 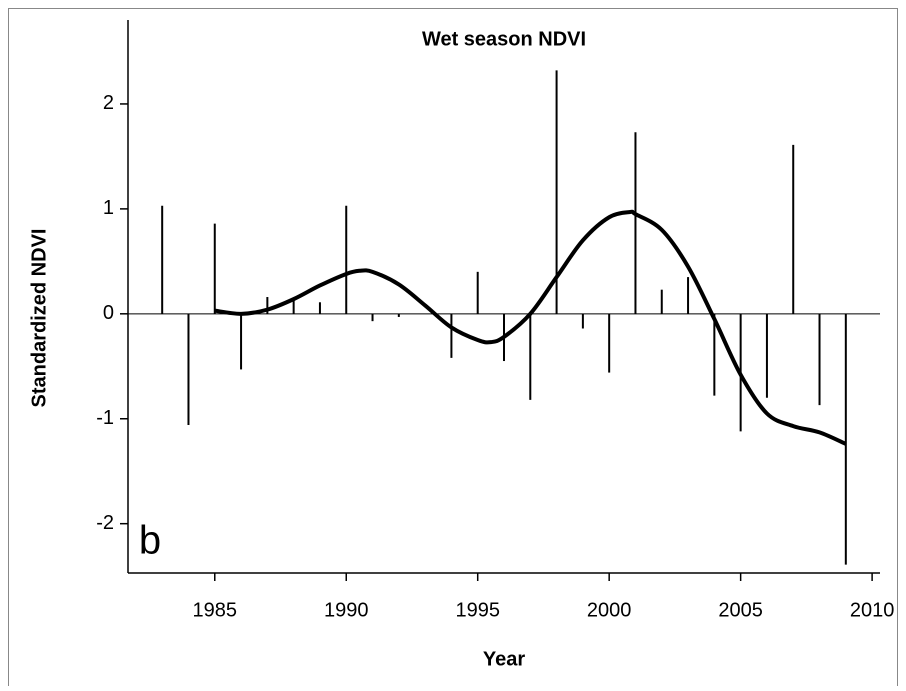 I want to click on y-tick-label: 1, so click(x=108, y=208).